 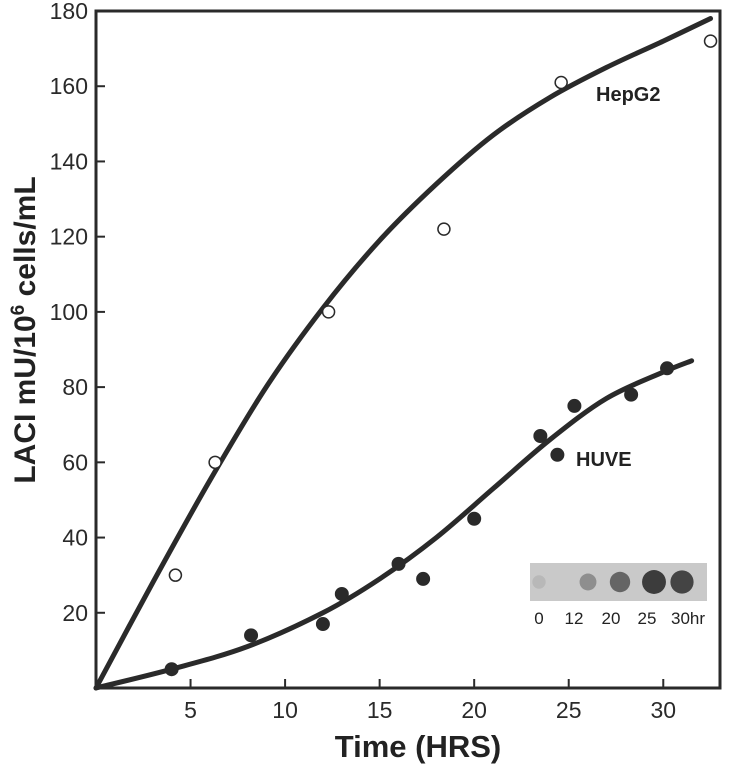 What do you see at coordinates (69, 237) in the screenshot?
I see `y-tick-label: 120` at bounding box center [69, 237].